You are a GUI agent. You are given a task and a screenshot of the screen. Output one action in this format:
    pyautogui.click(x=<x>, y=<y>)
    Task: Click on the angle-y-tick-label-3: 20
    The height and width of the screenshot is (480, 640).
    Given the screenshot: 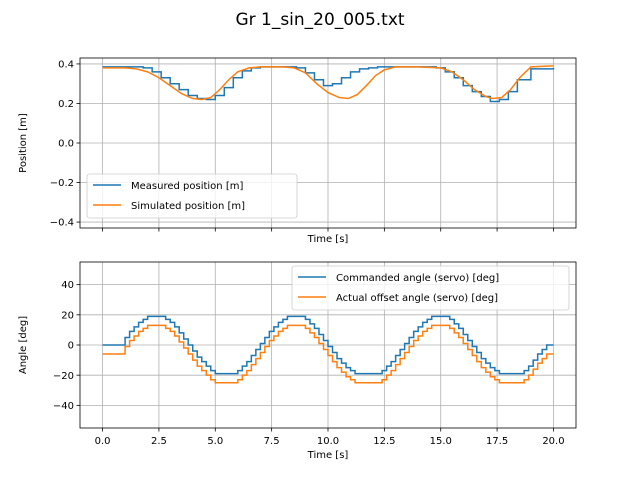 What is the action you would take?
    pyautogui.click(x=67, y=315)
    